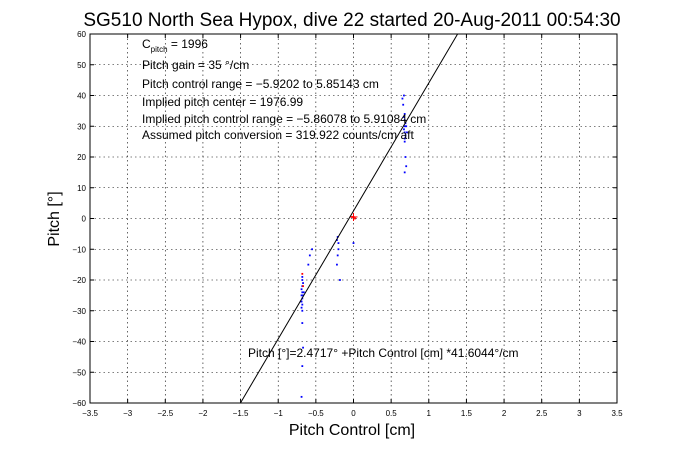  Describe the element at coordinates (241, 413) in the screenshot. I see `x-tick-label: −1.5` at that location.